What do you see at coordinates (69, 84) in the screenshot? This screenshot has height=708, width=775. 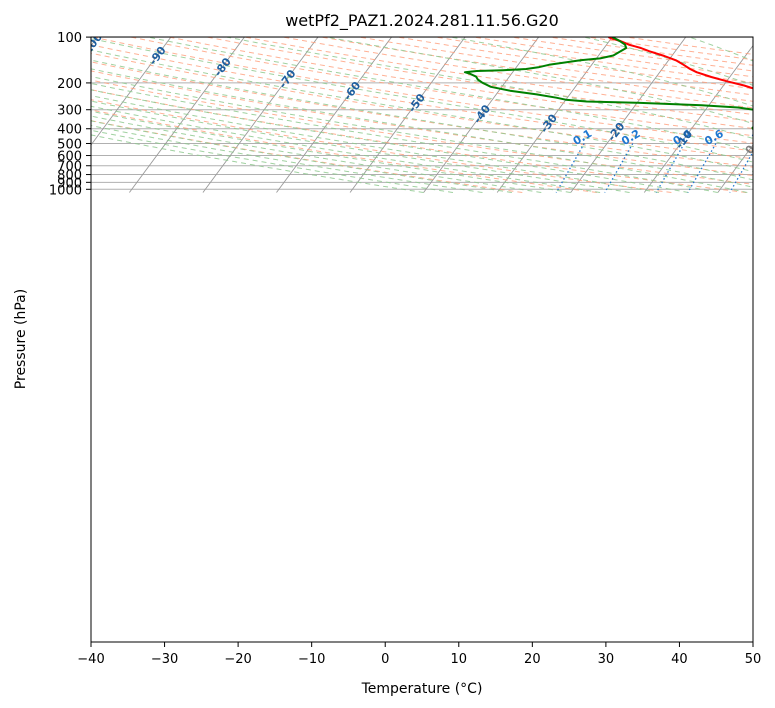 I see `y-tick-label: 200` at bounding box center [69, 84].